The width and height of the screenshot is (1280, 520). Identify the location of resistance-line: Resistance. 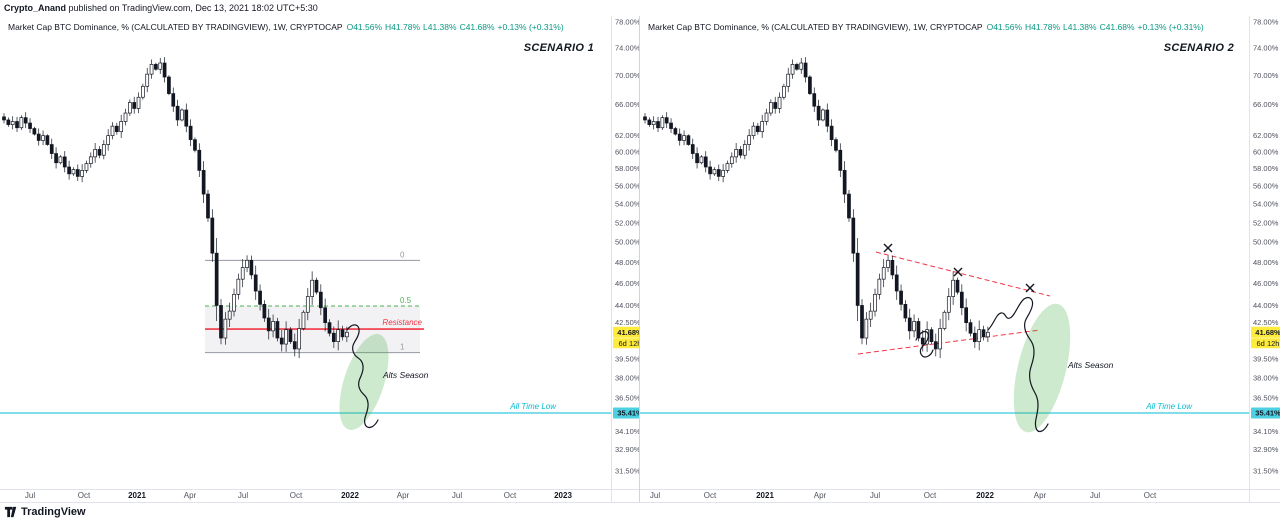
(314, 324).